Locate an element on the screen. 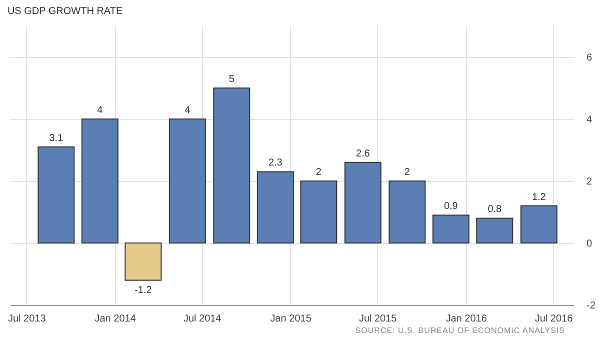  data-label: 0.8 is located at coordinates (495, 210).